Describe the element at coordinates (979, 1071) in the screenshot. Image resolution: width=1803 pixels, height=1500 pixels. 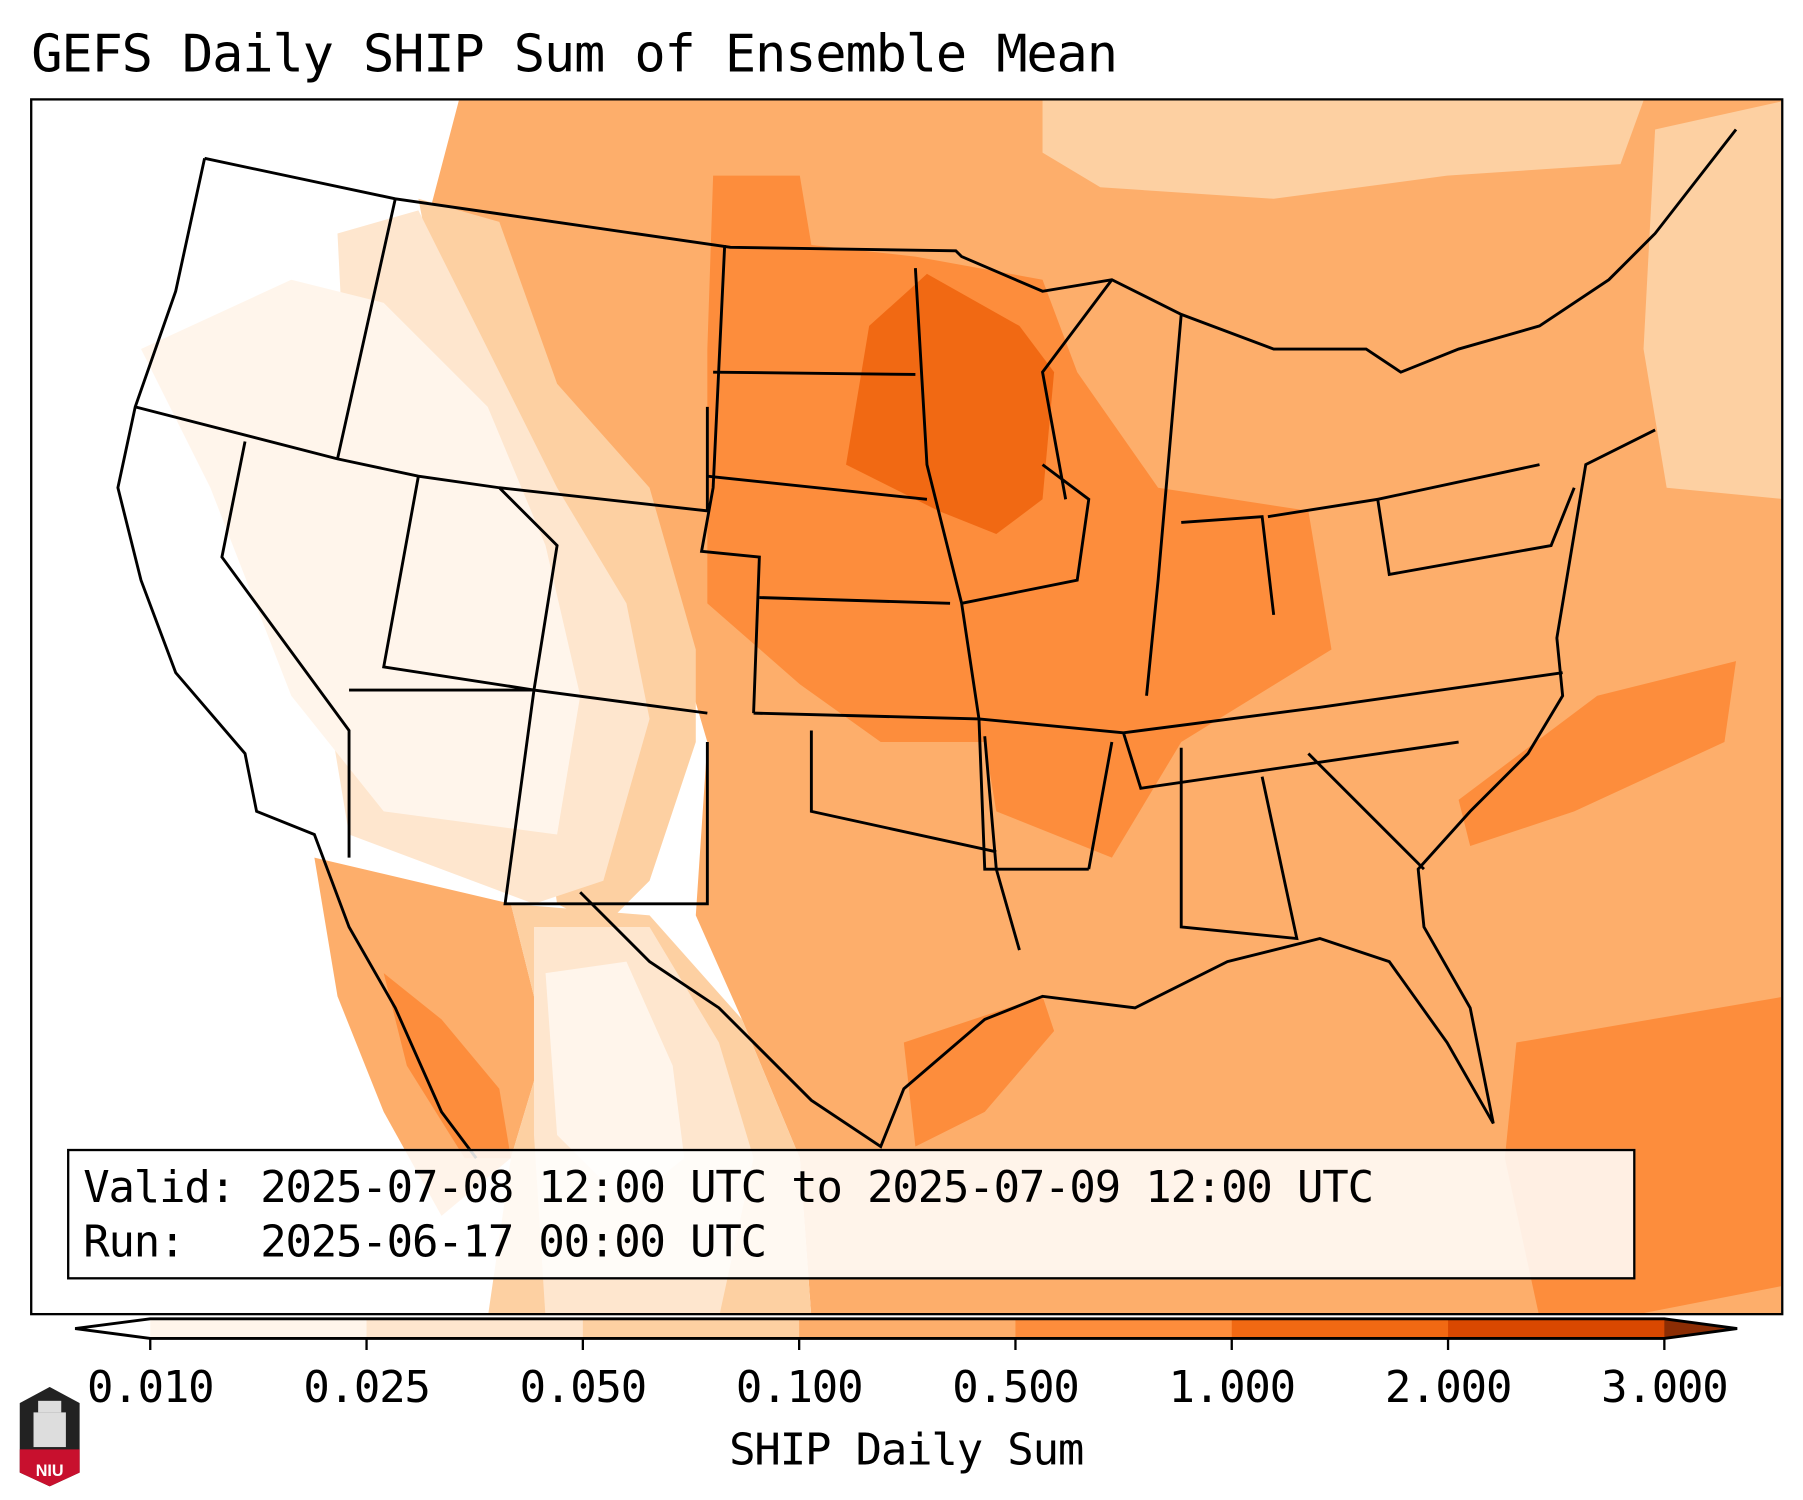
I see `field-0.5-1-gulf` at that location.